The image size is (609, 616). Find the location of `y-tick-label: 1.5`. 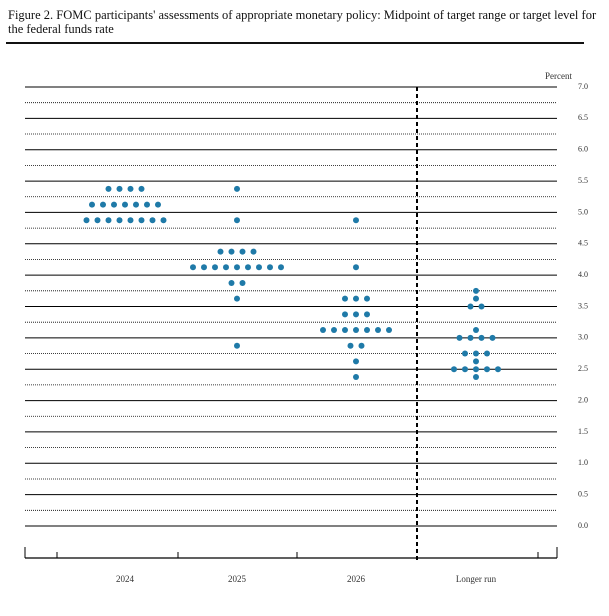

y-tick-label: 1.5 is located at coordinates (583, 431).